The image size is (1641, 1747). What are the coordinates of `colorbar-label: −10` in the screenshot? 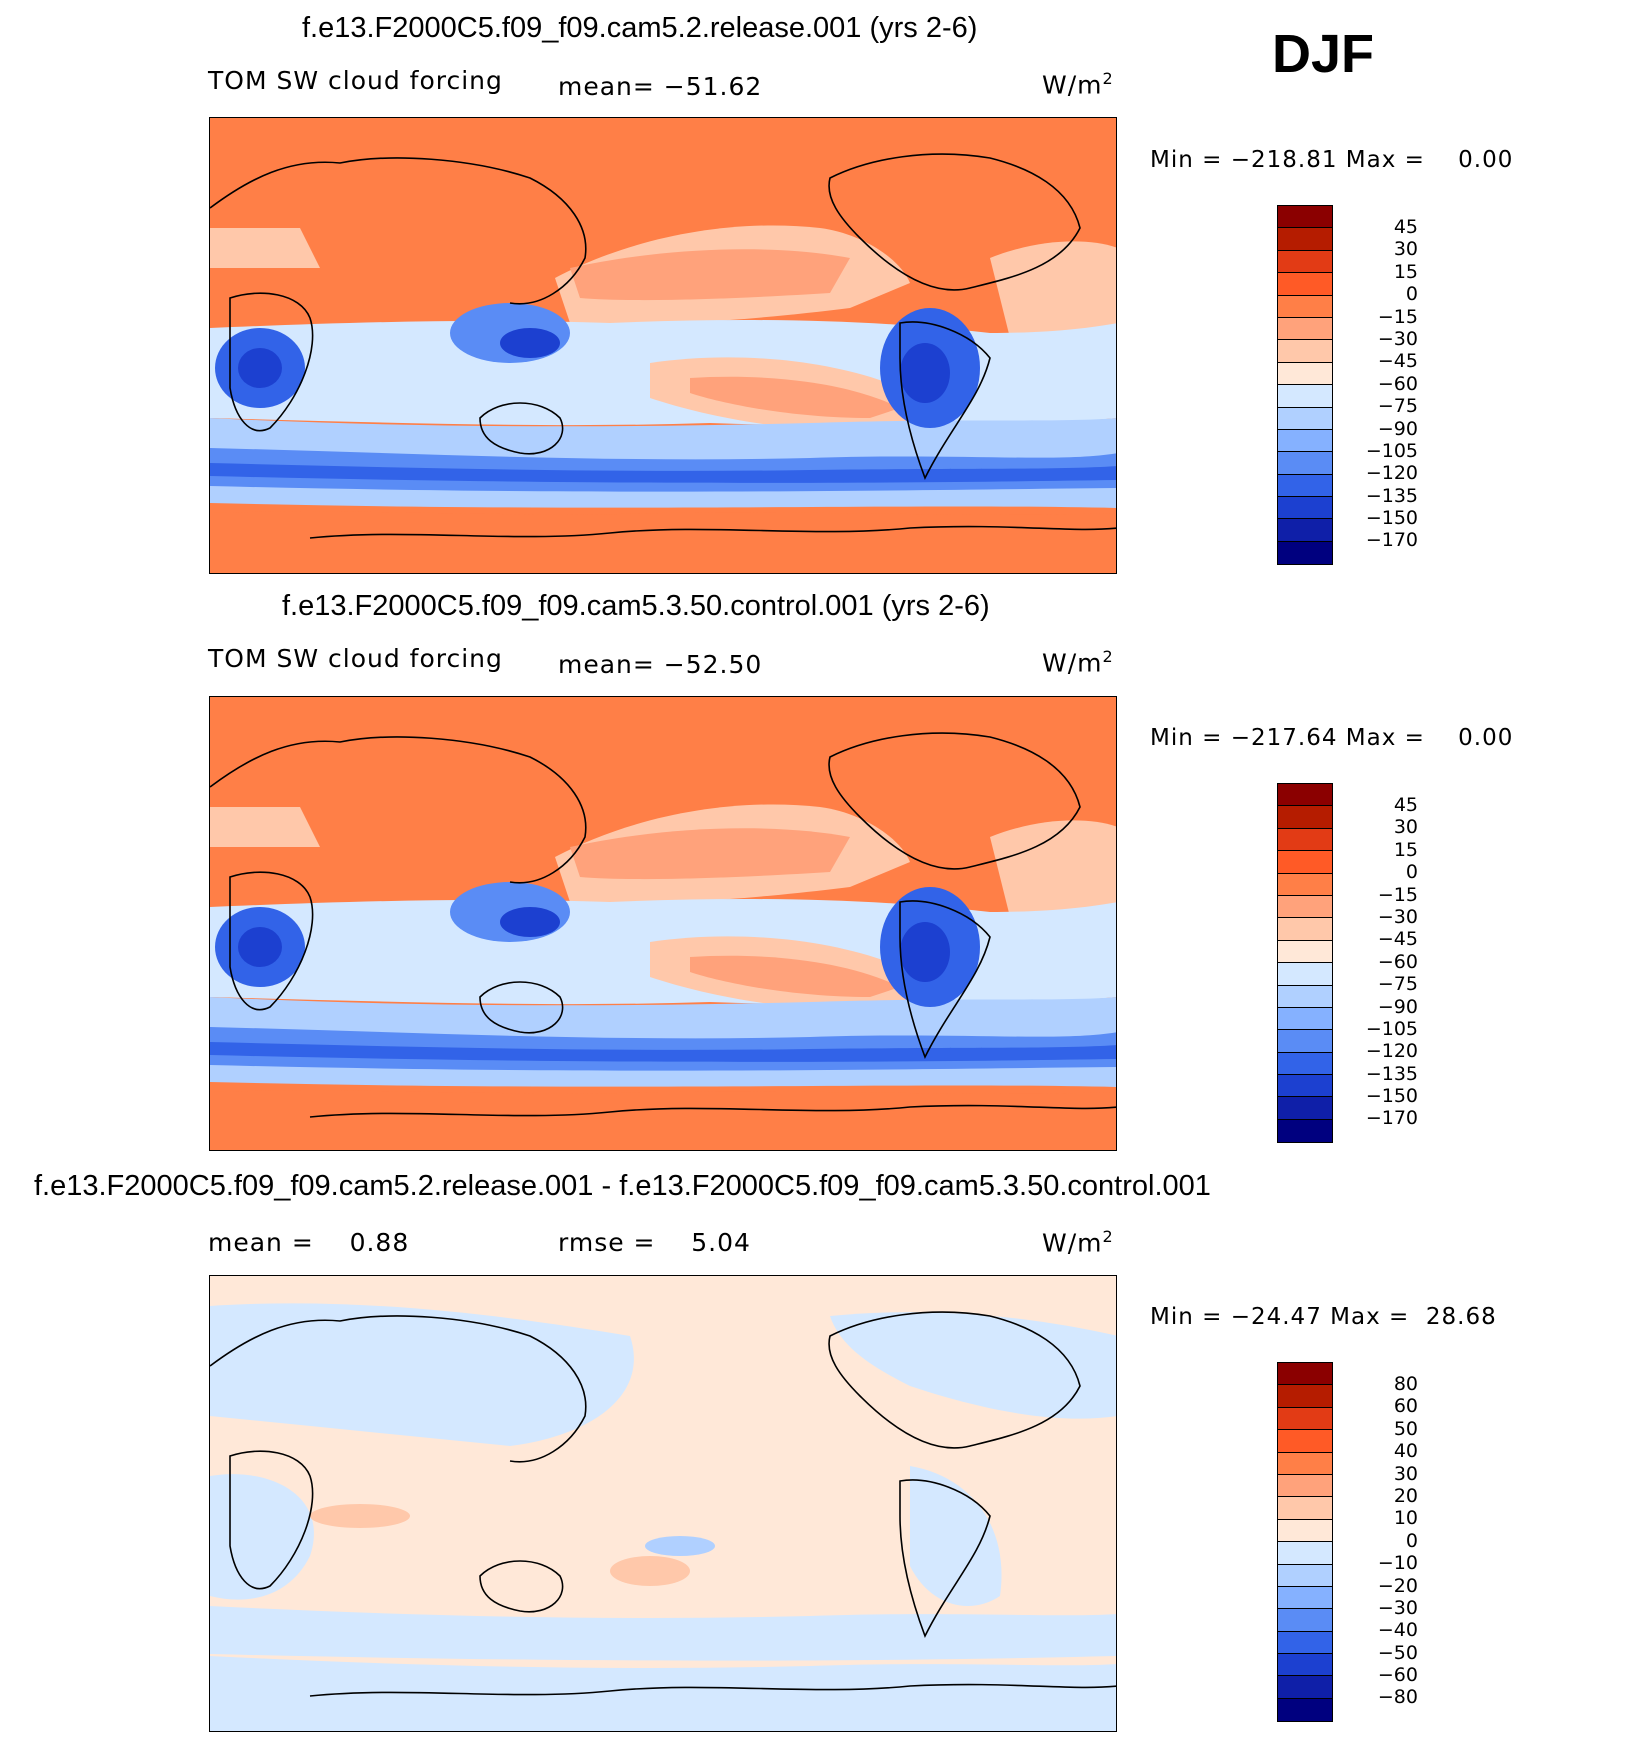 It's located at (1397, 1563).